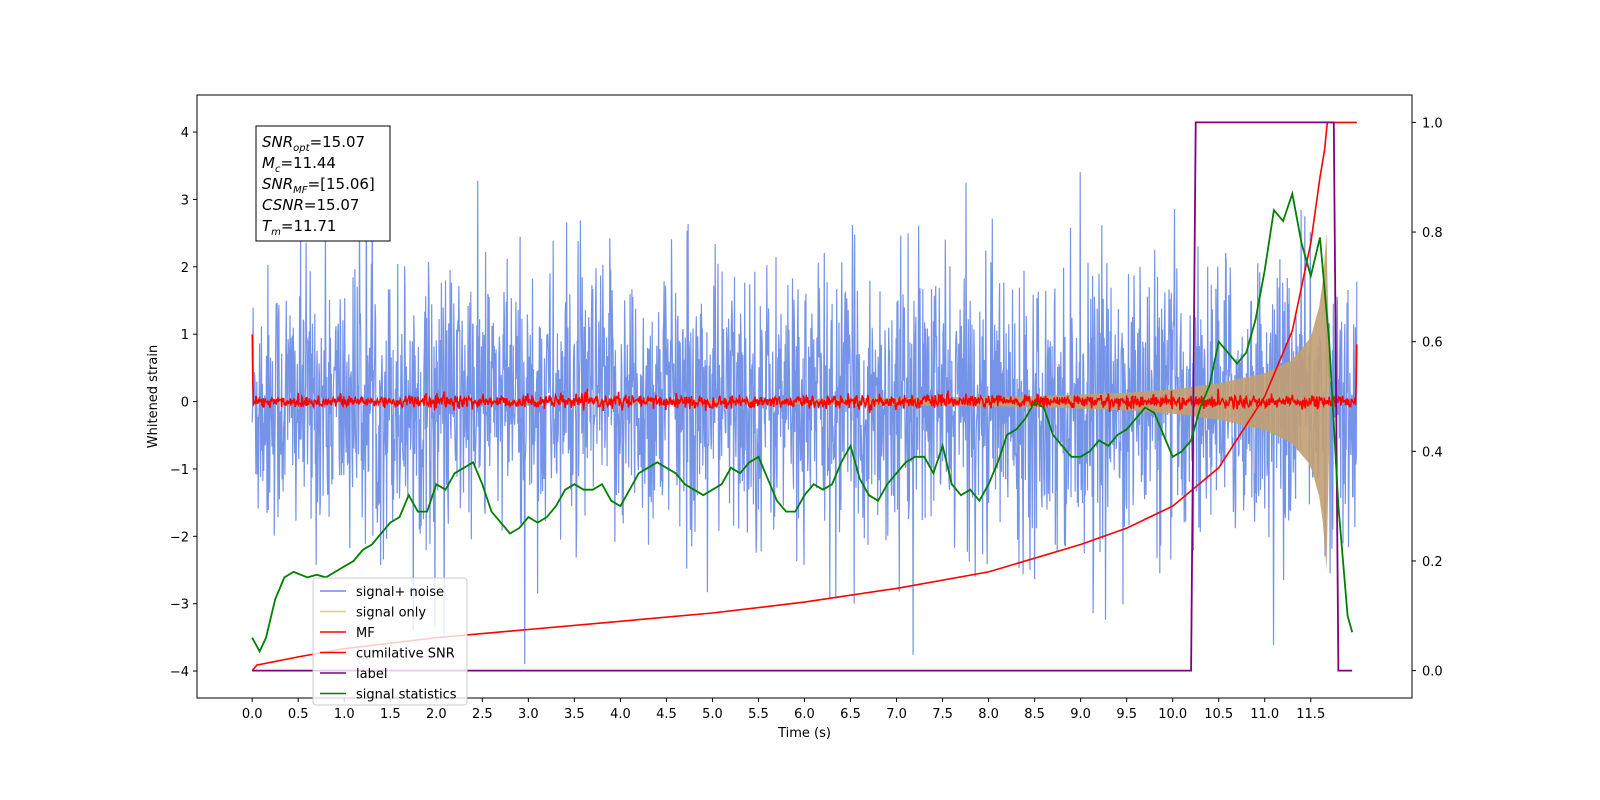 The width and height of the screenshot is (1600, 800). I want to click on x-tick-label: 6.0, so click(804, 714).